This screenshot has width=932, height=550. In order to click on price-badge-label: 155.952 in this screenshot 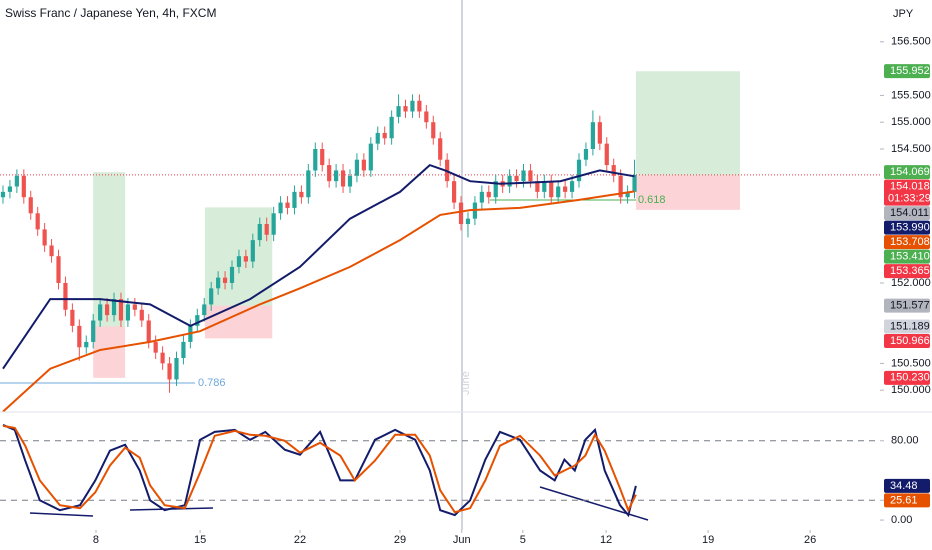, I will do `click(910, 71)`.